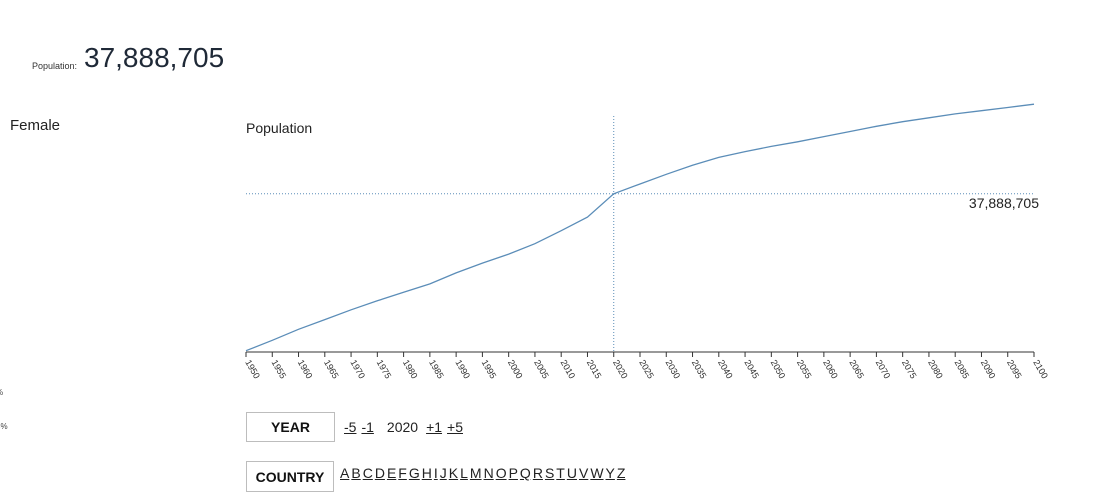 This screenshot has height=498, width=1094. Describe the element at coordinates (402, 427) in the screenshot. I see `current-year: 2020` at that location.